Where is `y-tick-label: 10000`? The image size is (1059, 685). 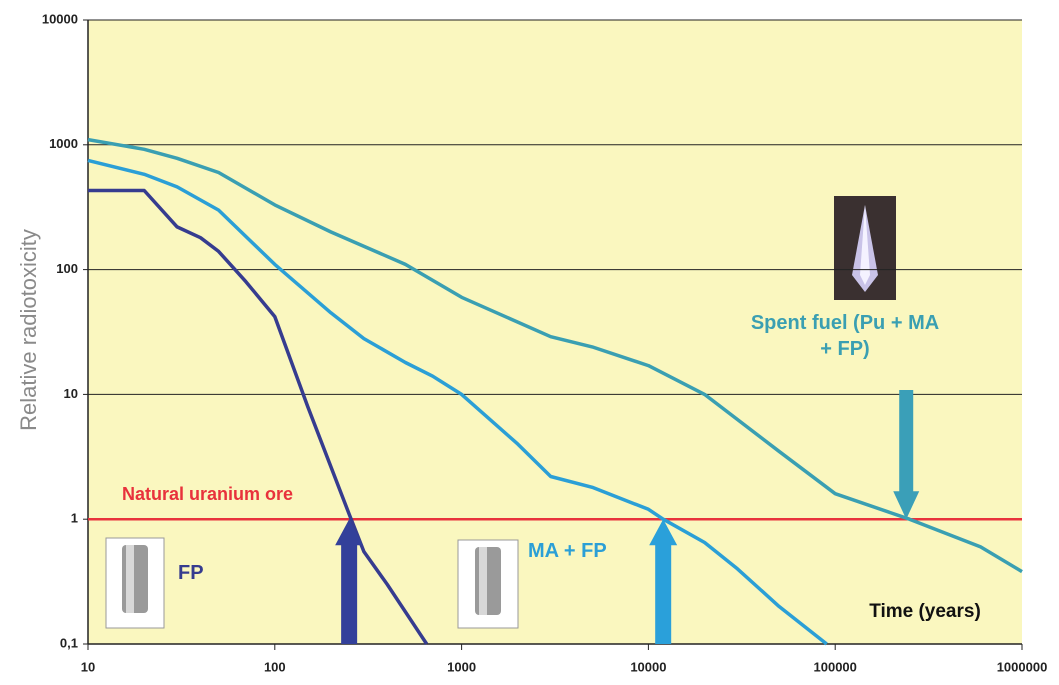 y-tick-label: 10000 is located at coordinates (60, 18).